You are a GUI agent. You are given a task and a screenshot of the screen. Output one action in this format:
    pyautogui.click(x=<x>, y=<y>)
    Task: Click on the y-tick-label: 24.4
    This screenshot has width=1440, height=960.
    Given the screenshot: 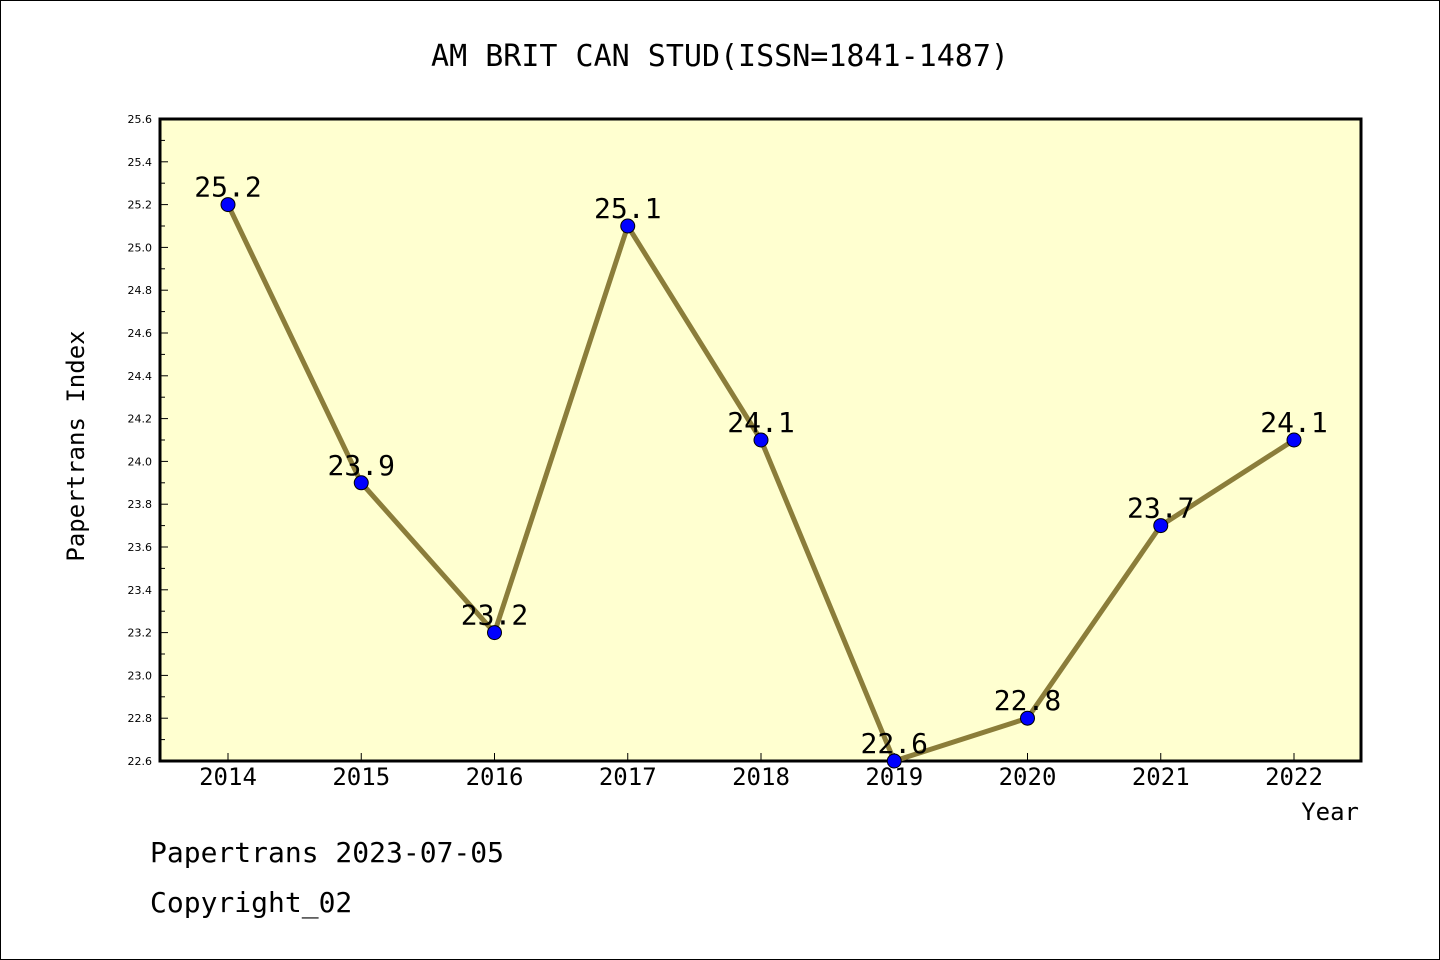 What is the action you would take?
    pyautogui.click(x=140, y=376)
    